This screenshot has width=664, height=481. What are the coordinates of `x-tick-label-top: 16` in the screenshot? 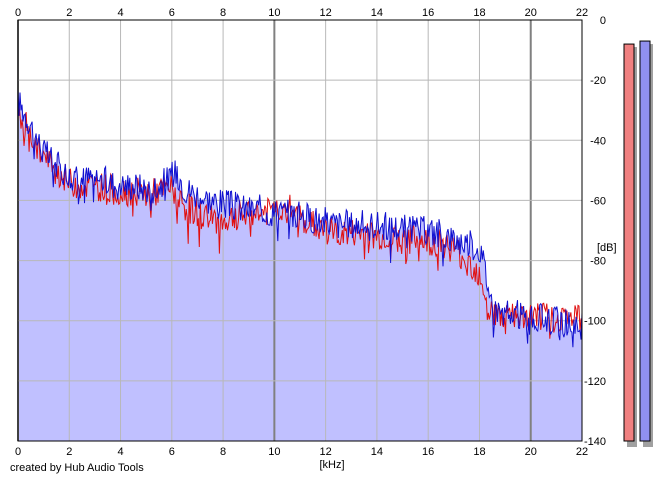 It's located at (428, 13).